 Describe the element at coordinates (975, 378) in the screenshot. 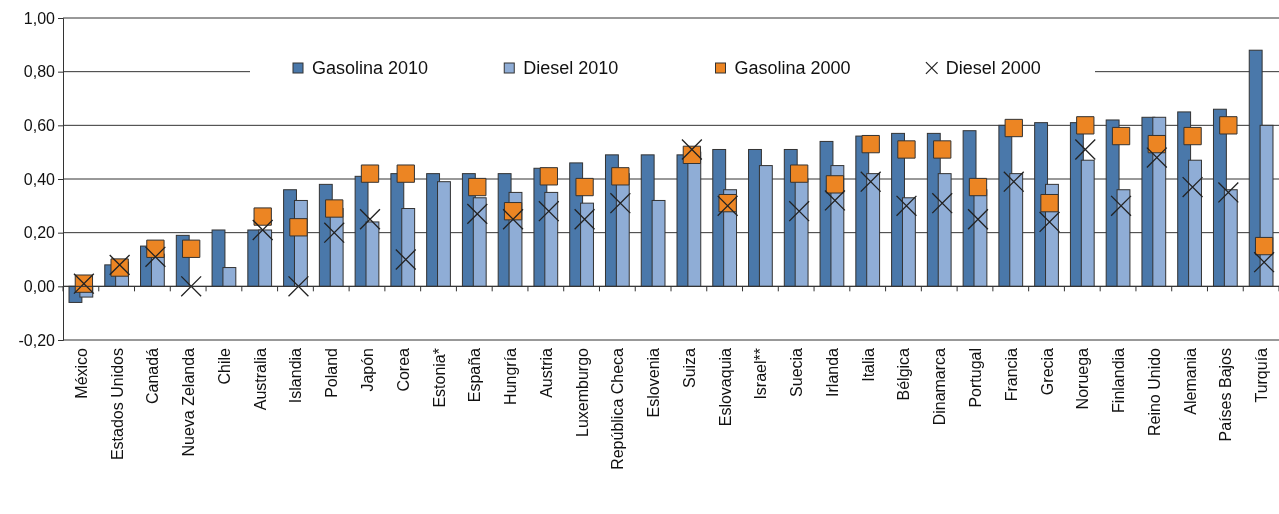

I see `x-tick-label: Portugal` at that location.